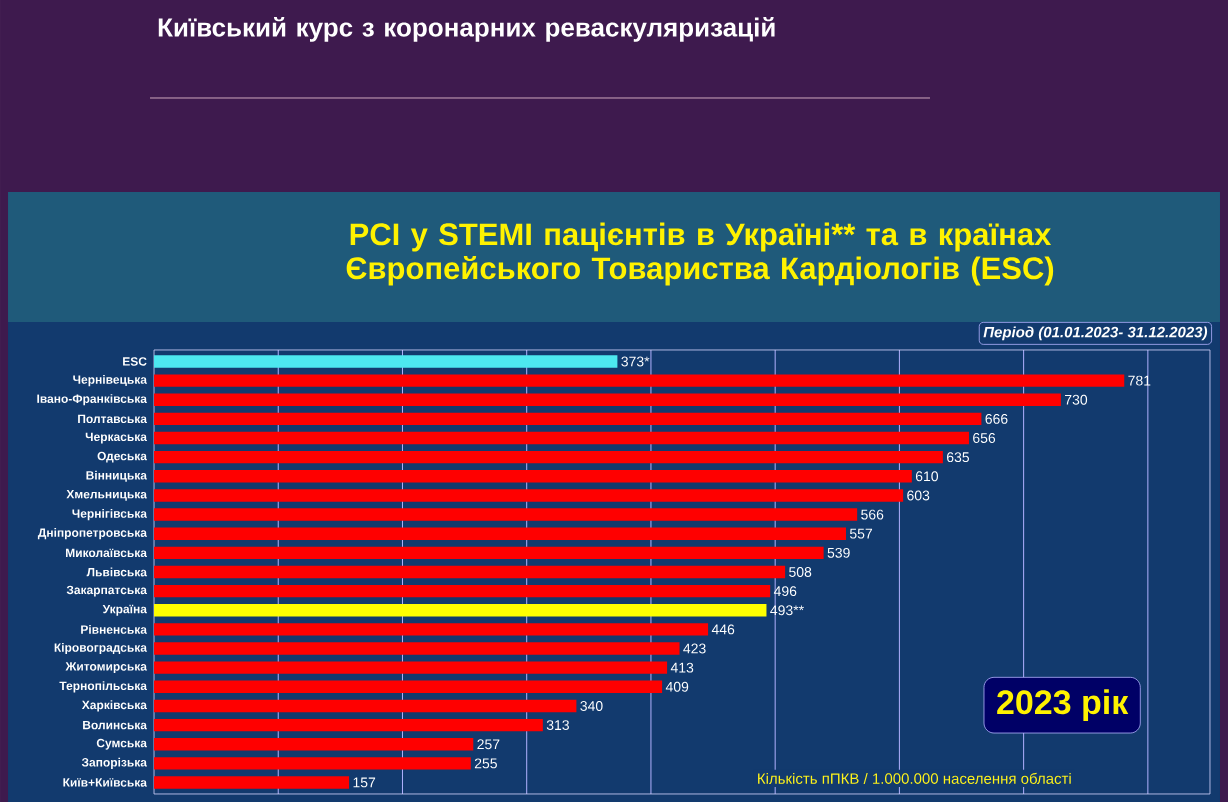  Describe the element at coordinates (466, 29) in the screenshot. I see `text: Київський курс з коронарних реваскуляризацій` at that location.